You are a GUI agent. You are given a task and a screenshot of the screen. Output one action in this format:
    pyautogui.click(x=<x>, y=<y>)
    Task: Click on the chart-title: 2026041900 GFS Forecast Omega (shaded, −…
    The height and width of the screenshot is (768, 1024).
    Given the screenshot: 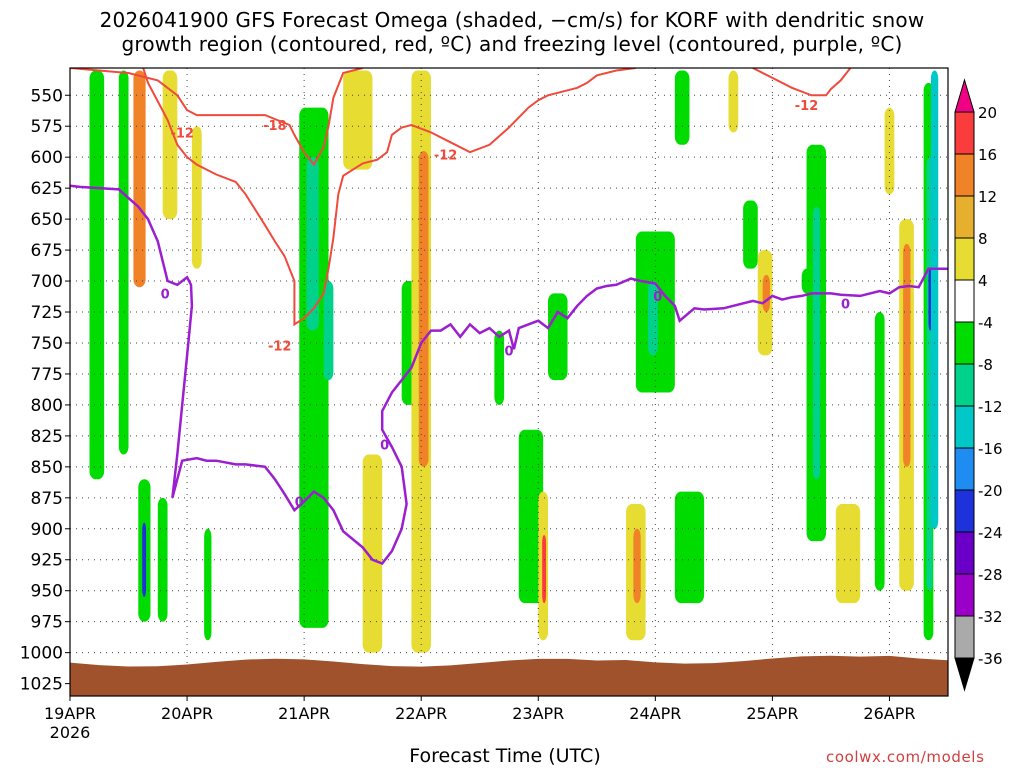 What is the action you would take?
    pyautogui.click(x=512, y=32)
    